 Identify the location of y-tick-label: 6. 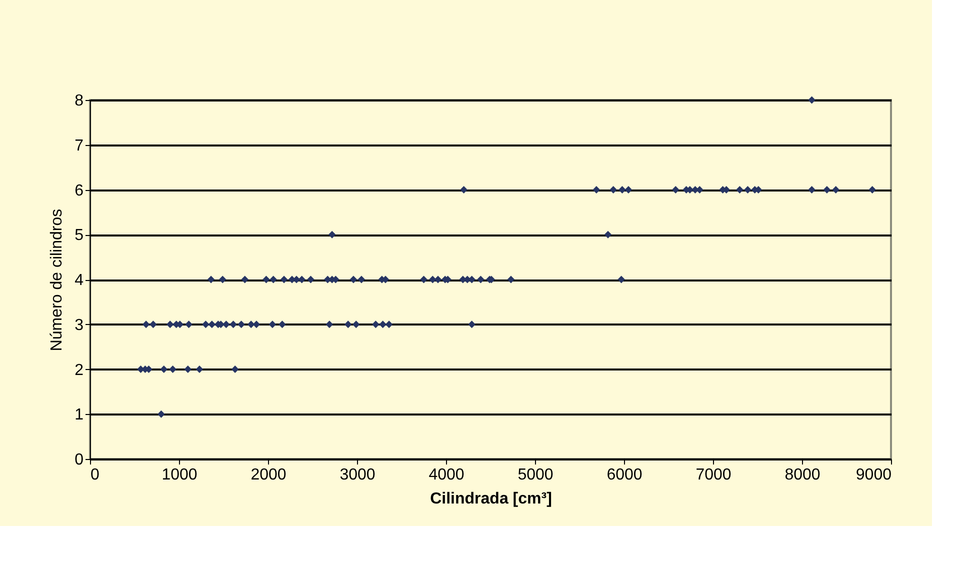
(79, 191).